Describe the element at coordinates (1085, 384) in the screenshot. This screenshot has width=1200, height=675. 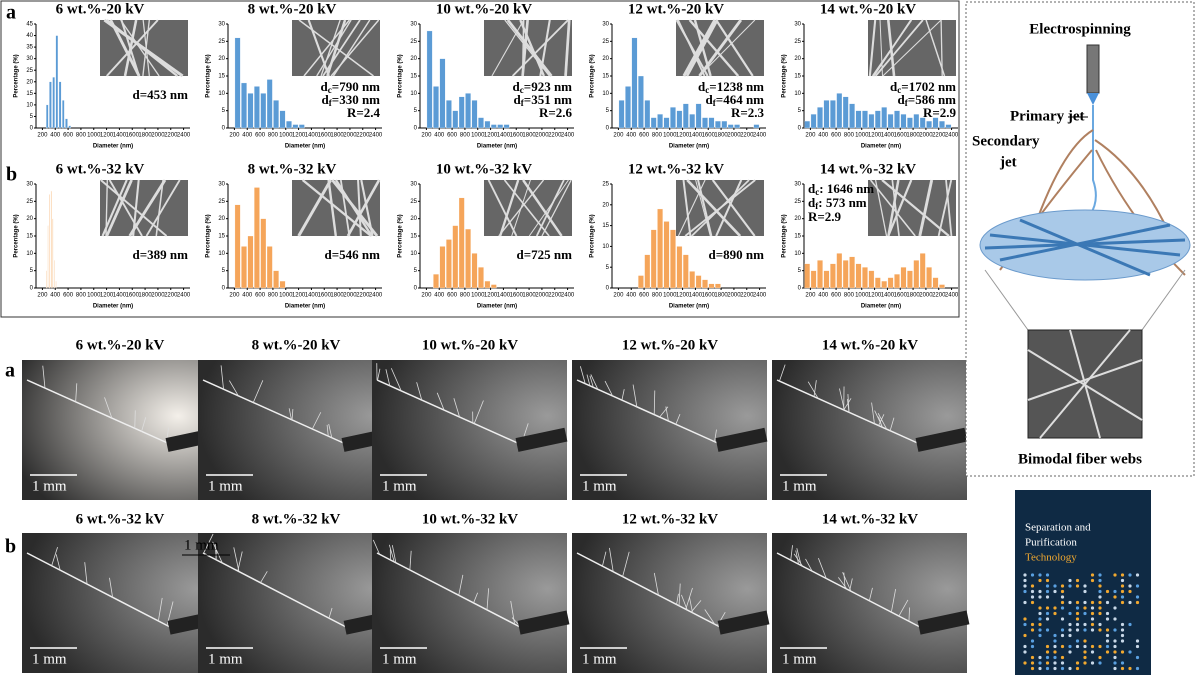
I see `sem-fibers` at that location.